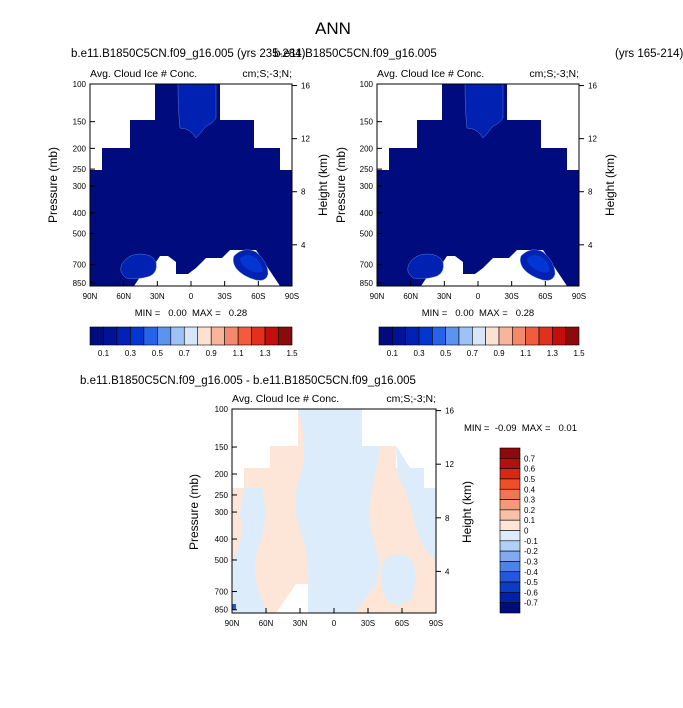  Describe the element at coordinates (158, 353) in the screenshot. I see `panel-a-colorbar-label: 0.5` at that location.